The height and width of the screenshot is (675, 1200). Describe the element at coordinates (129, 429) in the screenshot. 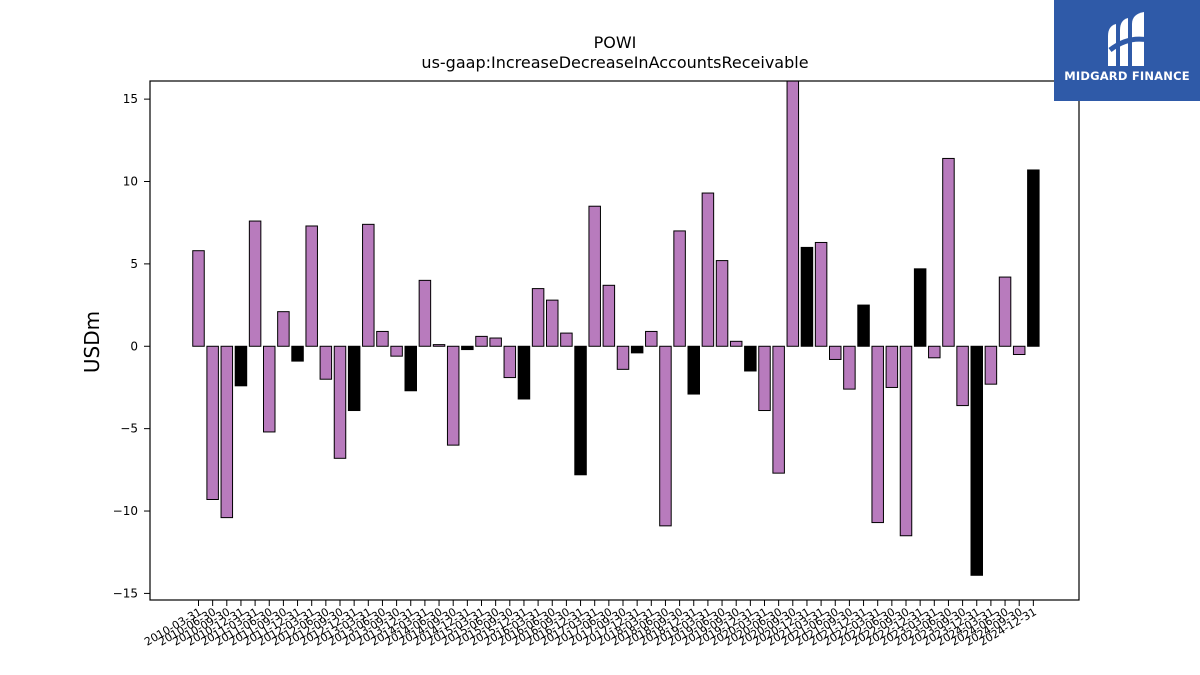

I see `y-tick-label: −5` at that location.